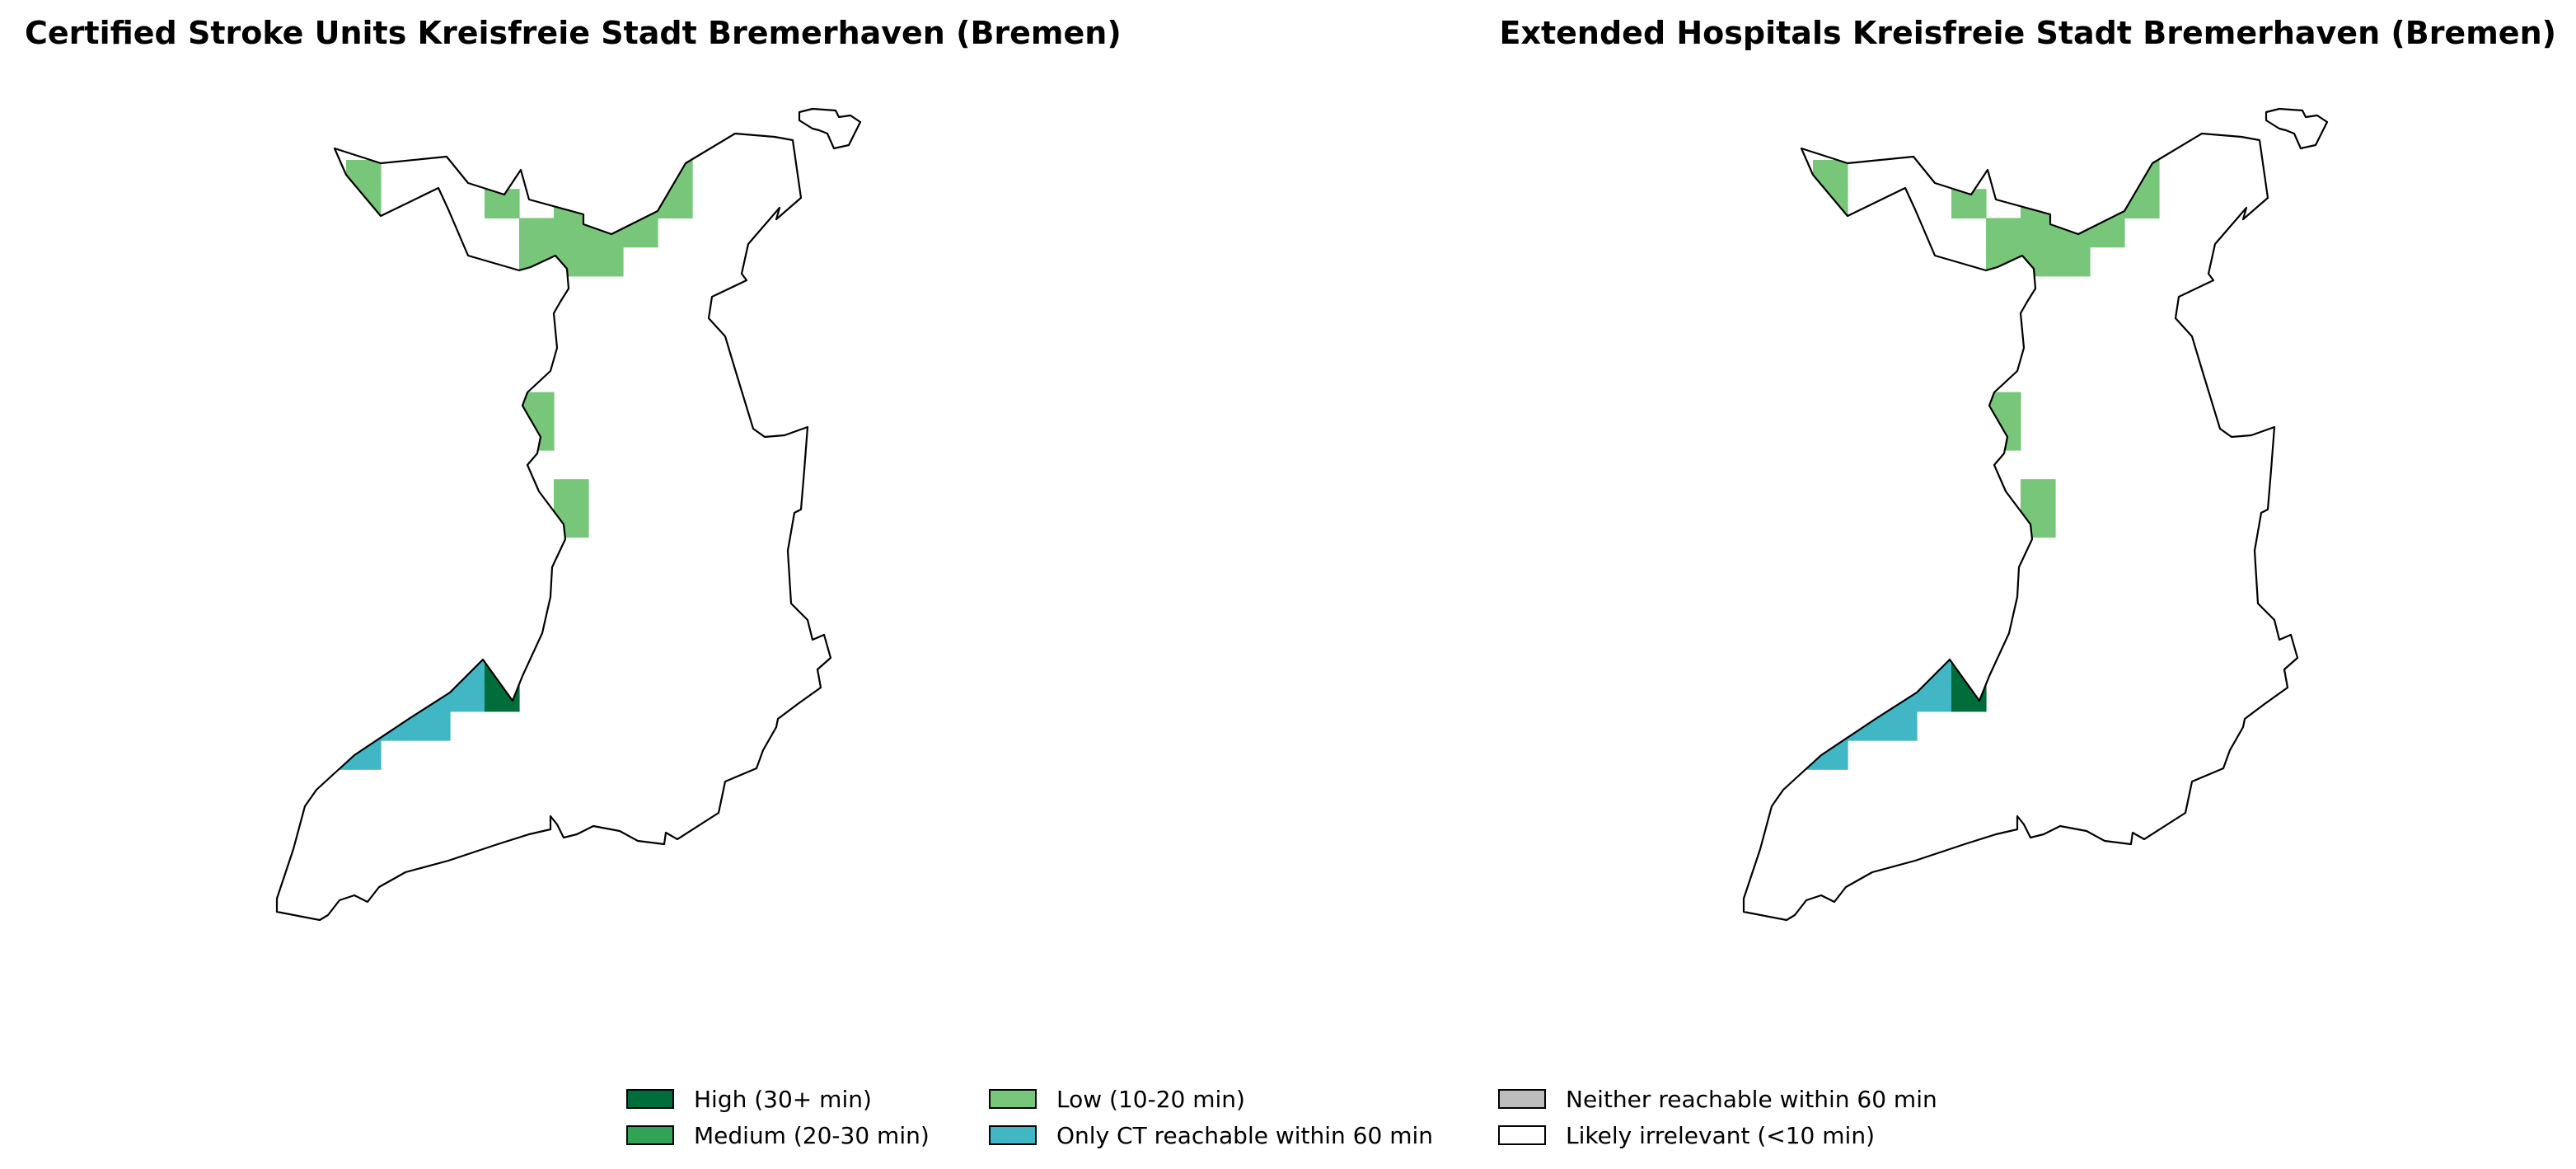 The height and width of the screenshot is (1169, 2576). Describe the element at coordinates (2297, 129) in the screenshot. I see `district-island-boundary` at that location.